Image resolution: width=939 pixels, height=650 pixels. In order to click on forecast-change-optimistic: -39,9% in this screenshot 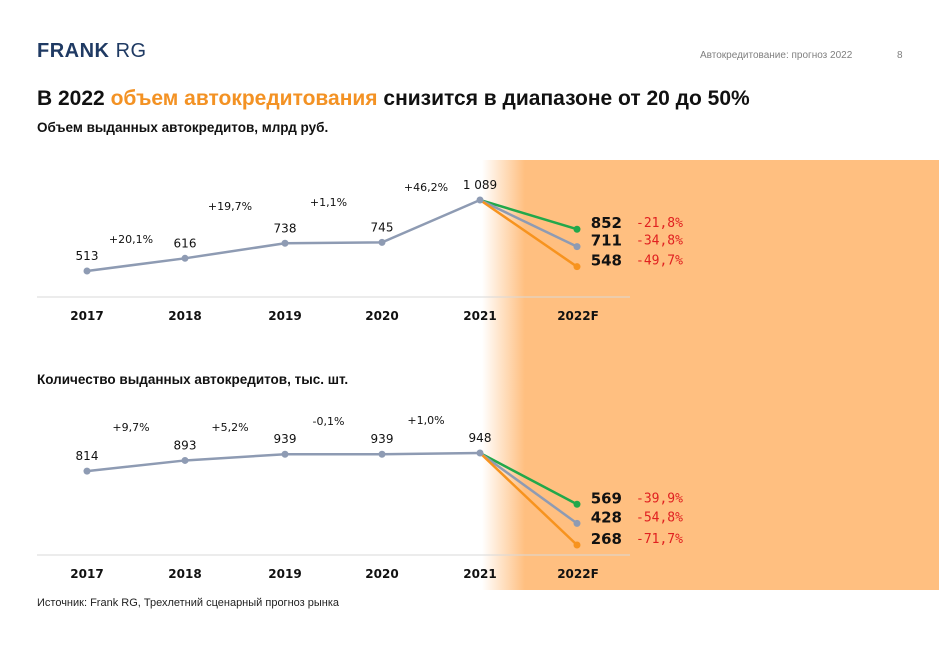, I will do `click(659, 498)`.